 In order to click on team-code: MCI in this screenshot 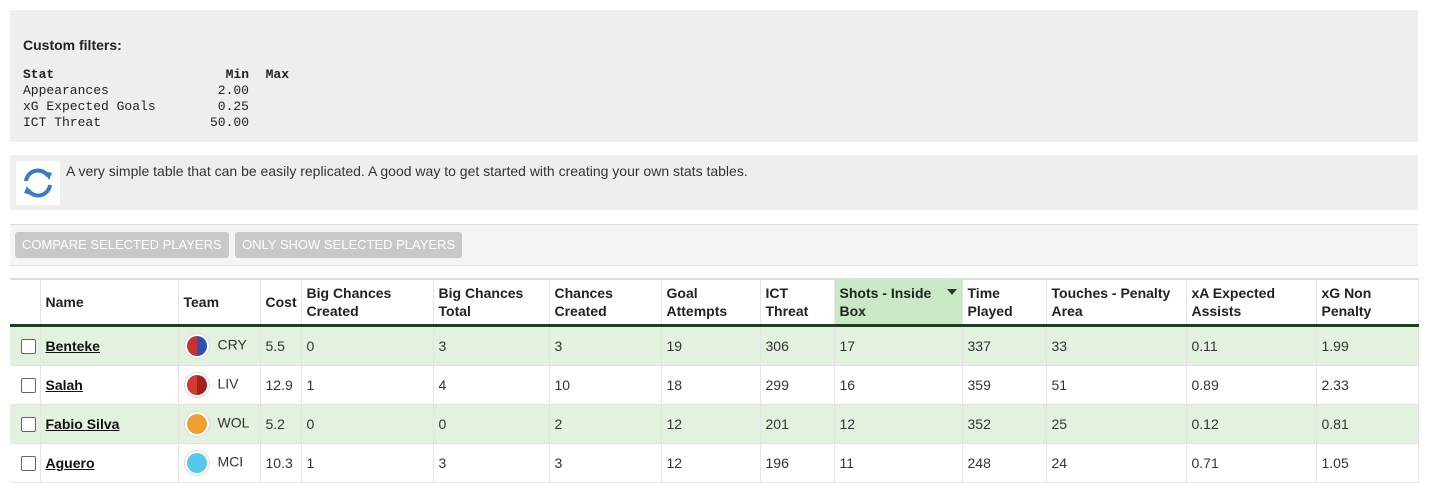, I will do `click(230, 461)`.